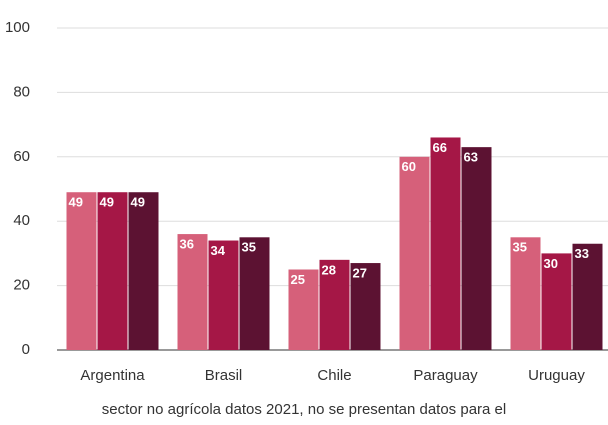  Describe the element at coordinates (445, 375) in the screenshot. I see `x-tick-label: Paraguay` at that location.